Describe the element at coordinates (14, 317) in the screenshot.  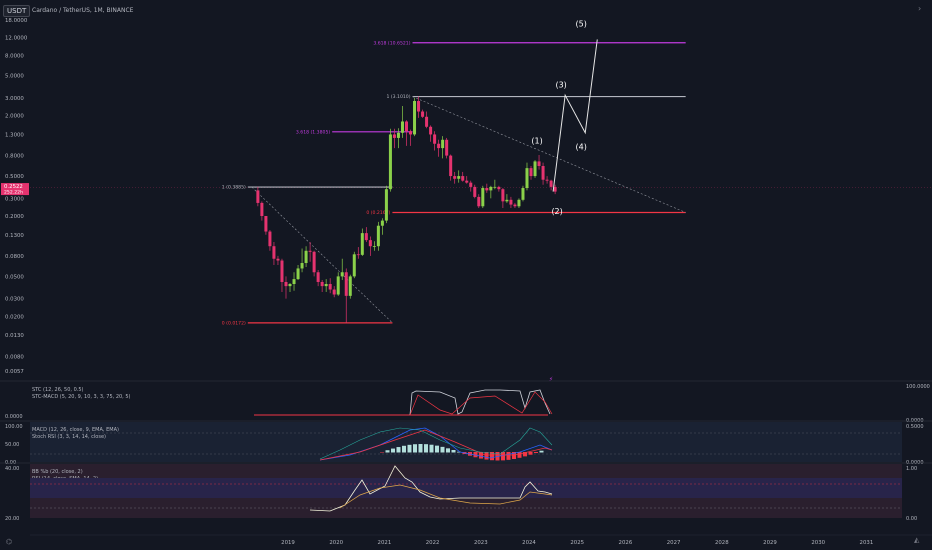
I see `price-tick-label: 0.0200` at that location.